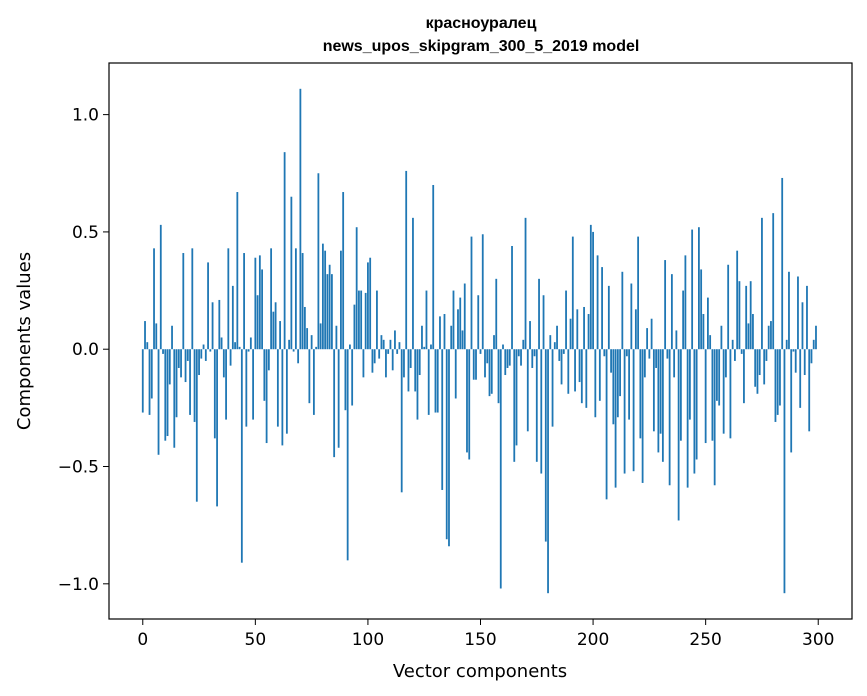 The width and height of the screenshot is (867, 696). What do you see at coordinates (368, 640) in the screenshot?
I see `x-tick-label: 100` at bounding box center [368, 640].